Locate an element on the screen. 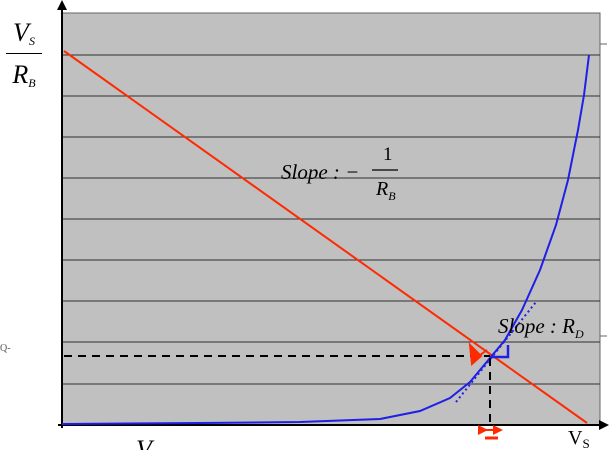  bottom-left-label: V is located at coordinates (145, 442).